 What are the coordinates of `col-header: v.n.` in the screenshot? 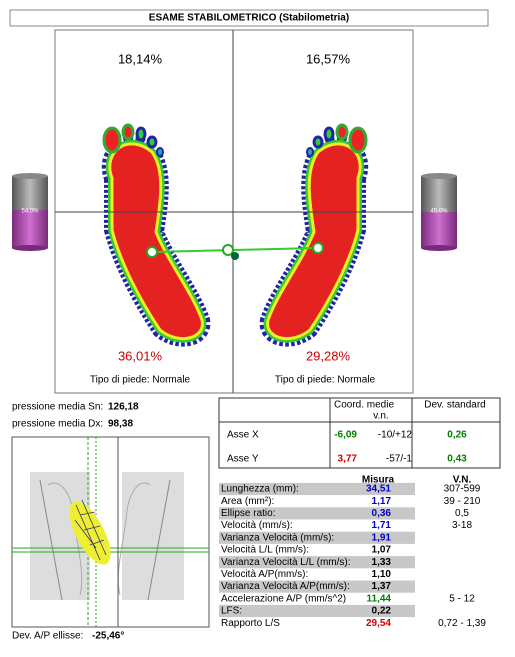 It's located at (380, 416).